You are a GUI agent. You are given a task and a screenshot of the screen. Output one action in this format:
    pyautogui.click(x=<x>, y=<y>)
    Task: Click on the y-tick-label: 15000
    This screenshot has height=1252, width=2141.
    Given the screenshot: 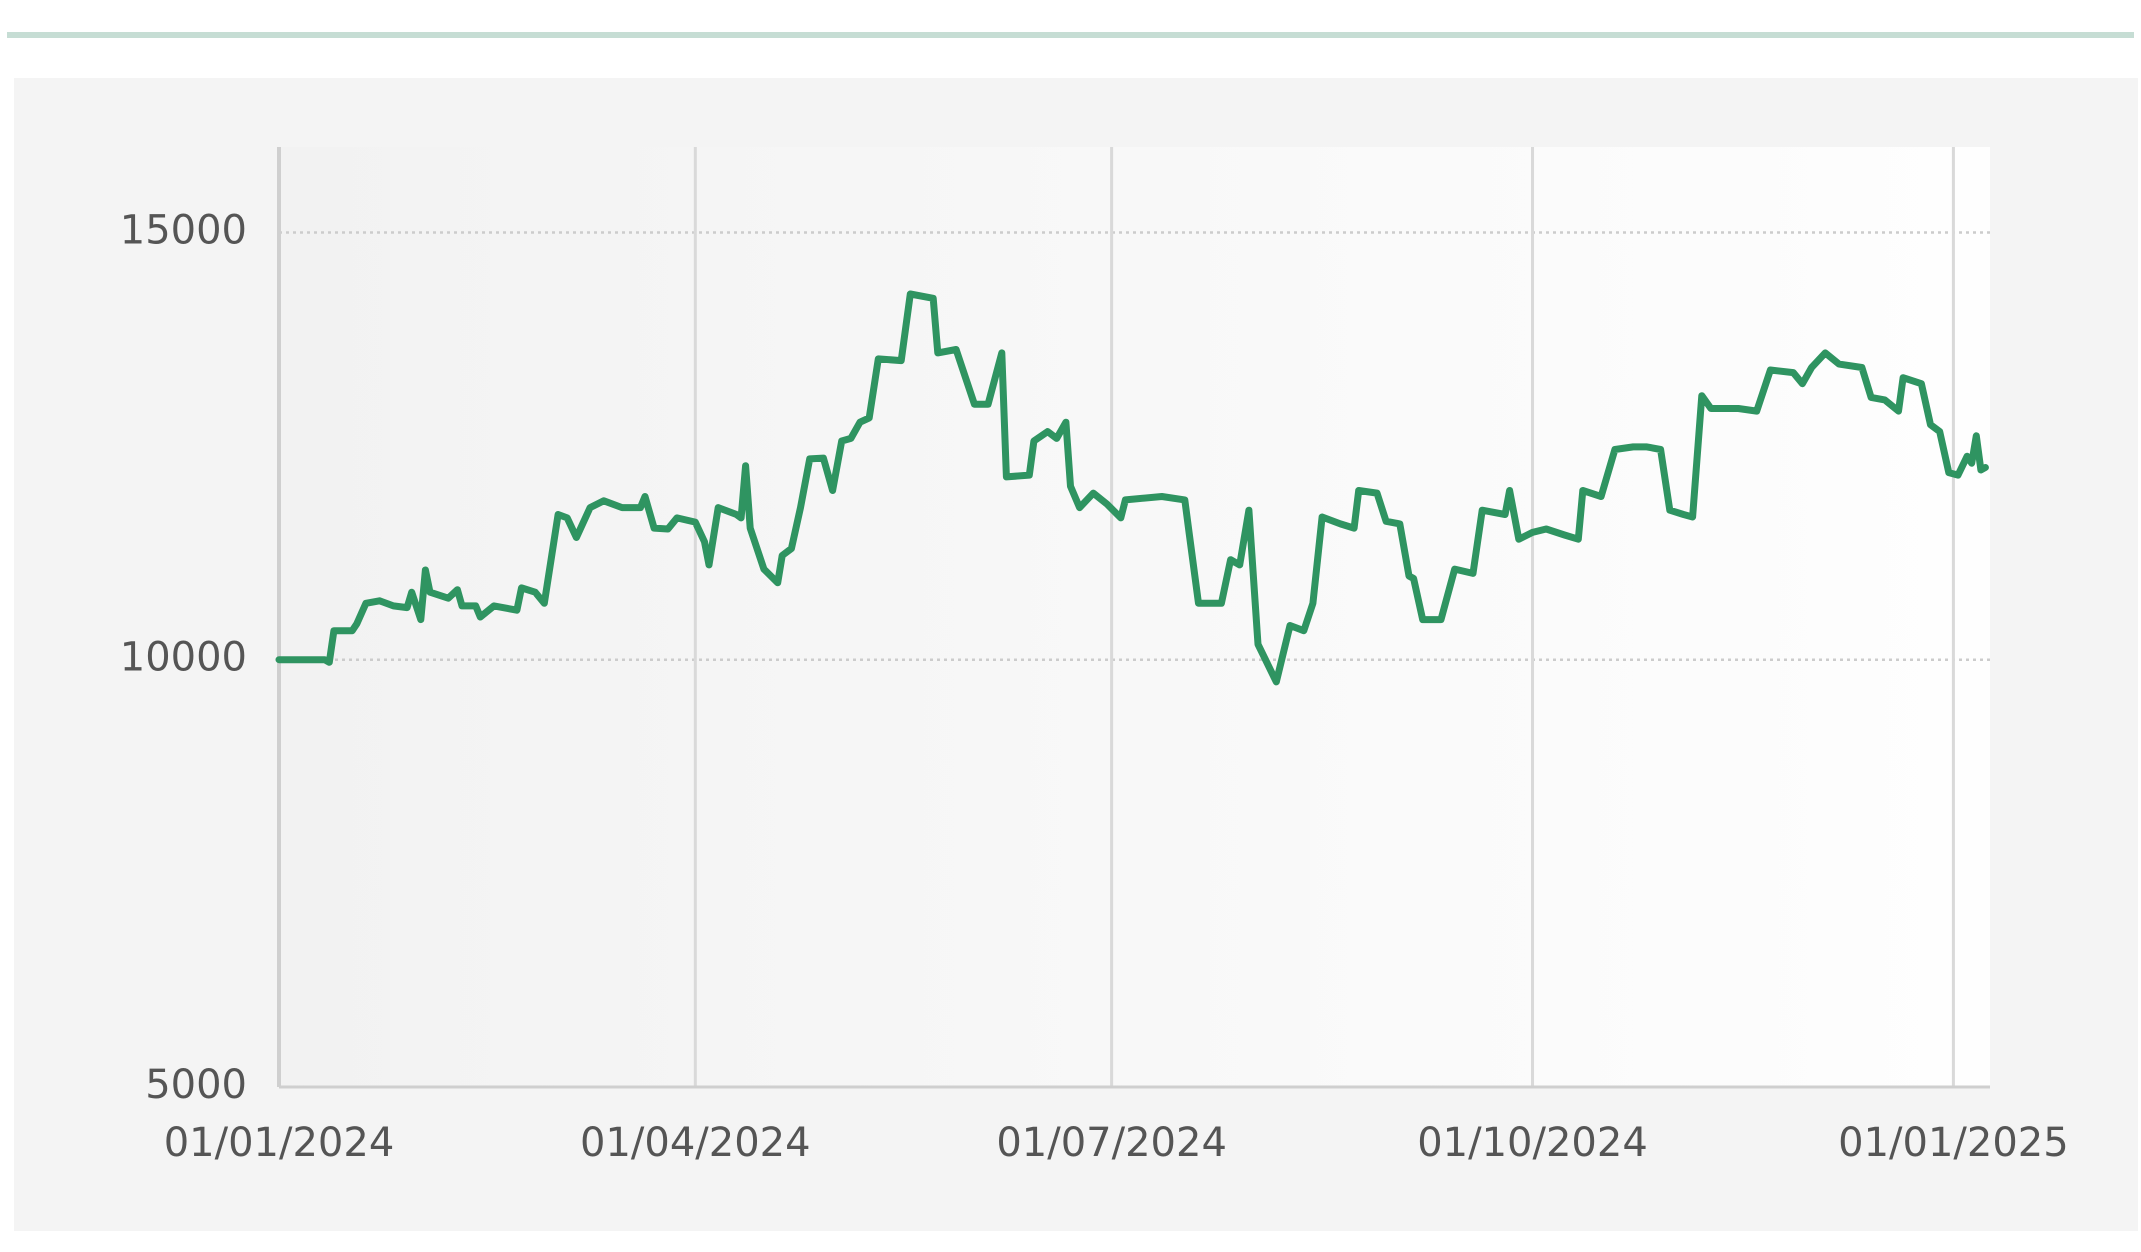 What is the action you would take?
    pyautogui.click(x=183, y=230)
    